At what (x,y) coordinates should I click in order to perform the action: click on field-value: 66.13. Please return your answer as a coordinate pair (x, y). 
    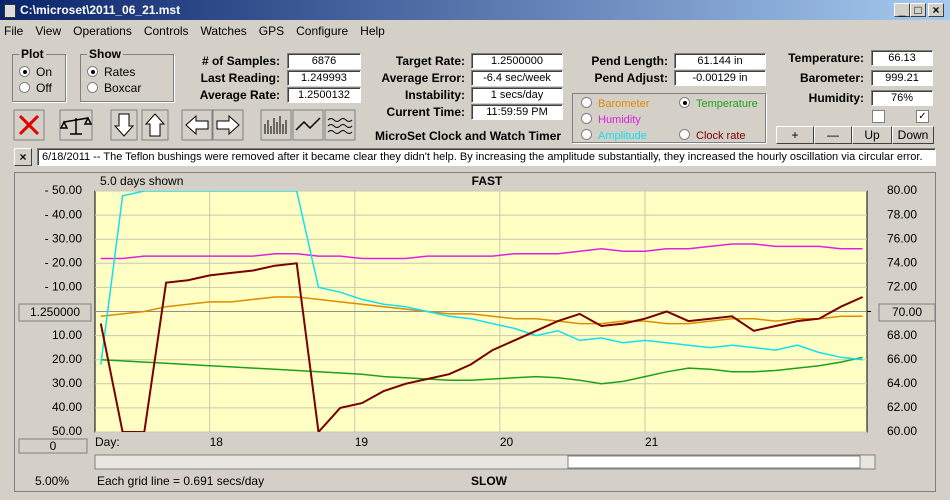
    Looking at the image, I should click on (902, 58).